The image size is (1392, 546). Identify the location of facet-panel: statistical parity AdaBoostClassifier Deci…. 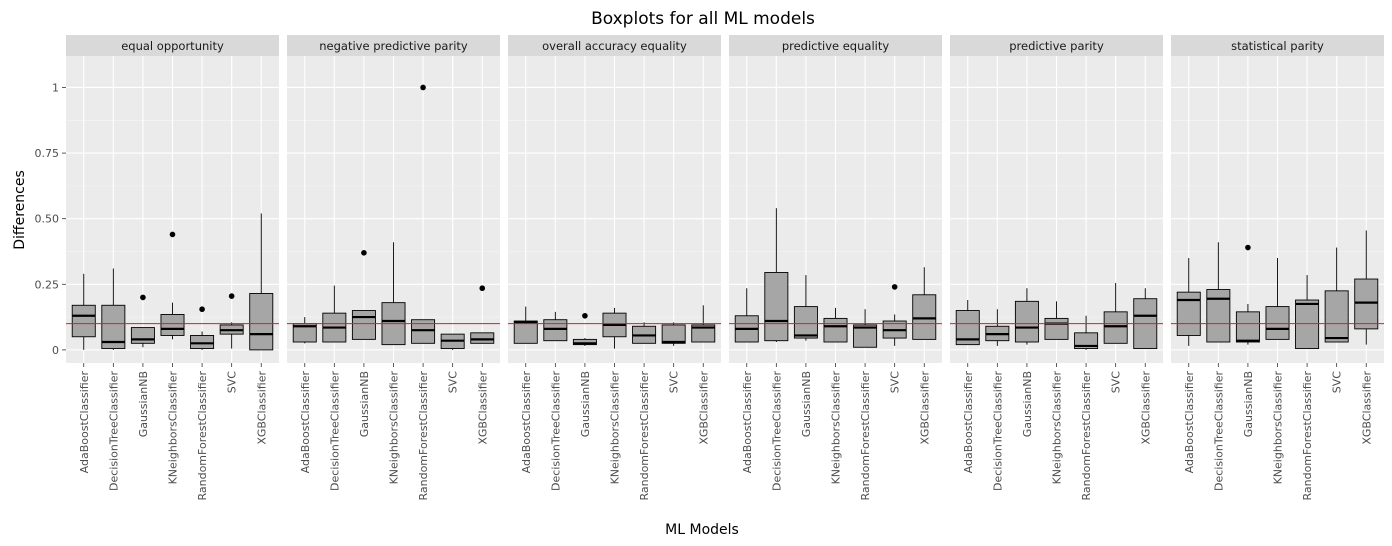
(1277, 268).